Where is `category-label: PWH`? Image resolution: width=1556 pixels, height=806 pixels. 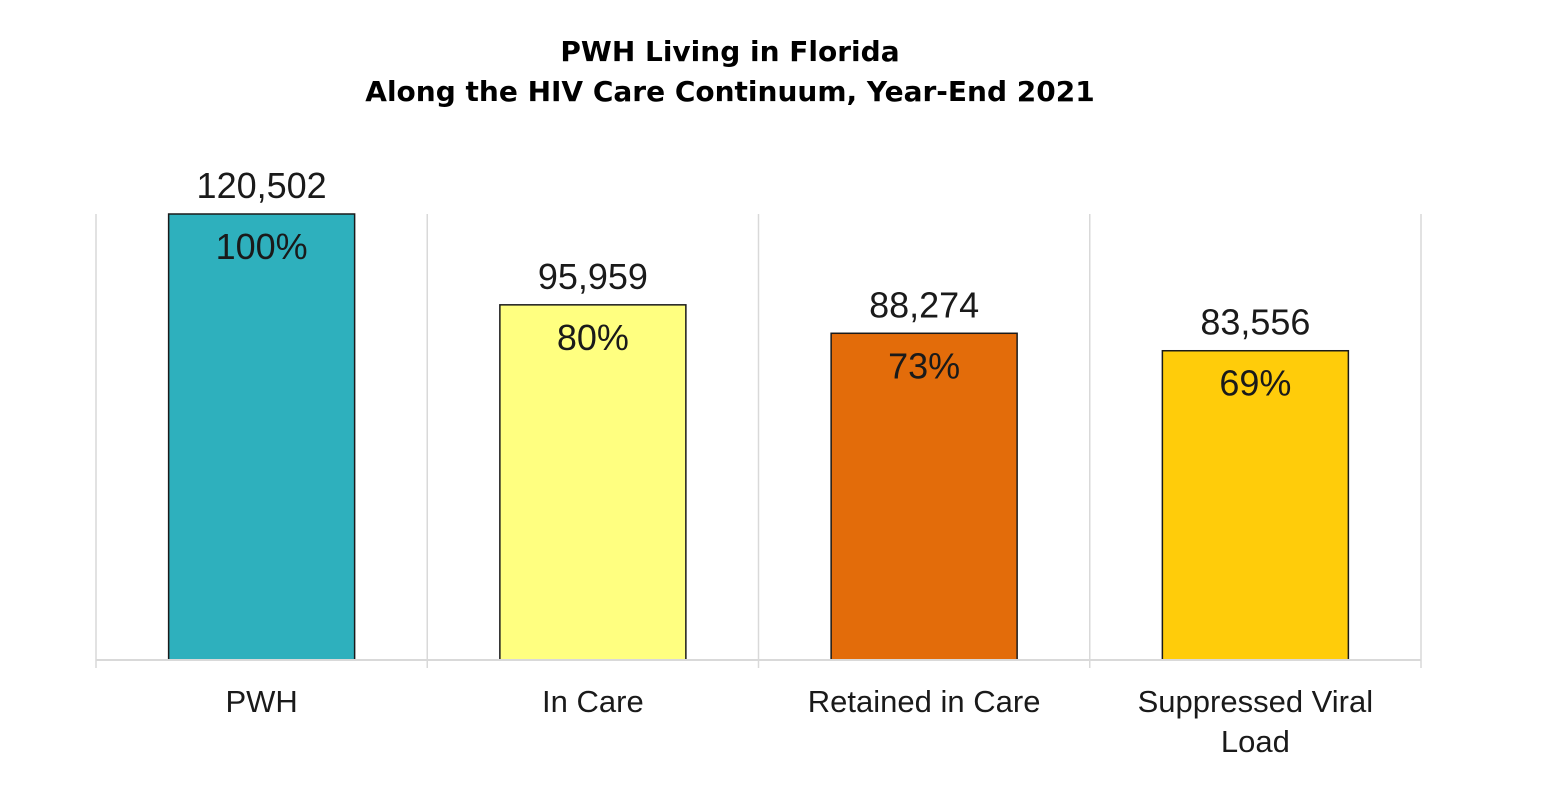
category-label: PWH is located at coordinates (261, 701).